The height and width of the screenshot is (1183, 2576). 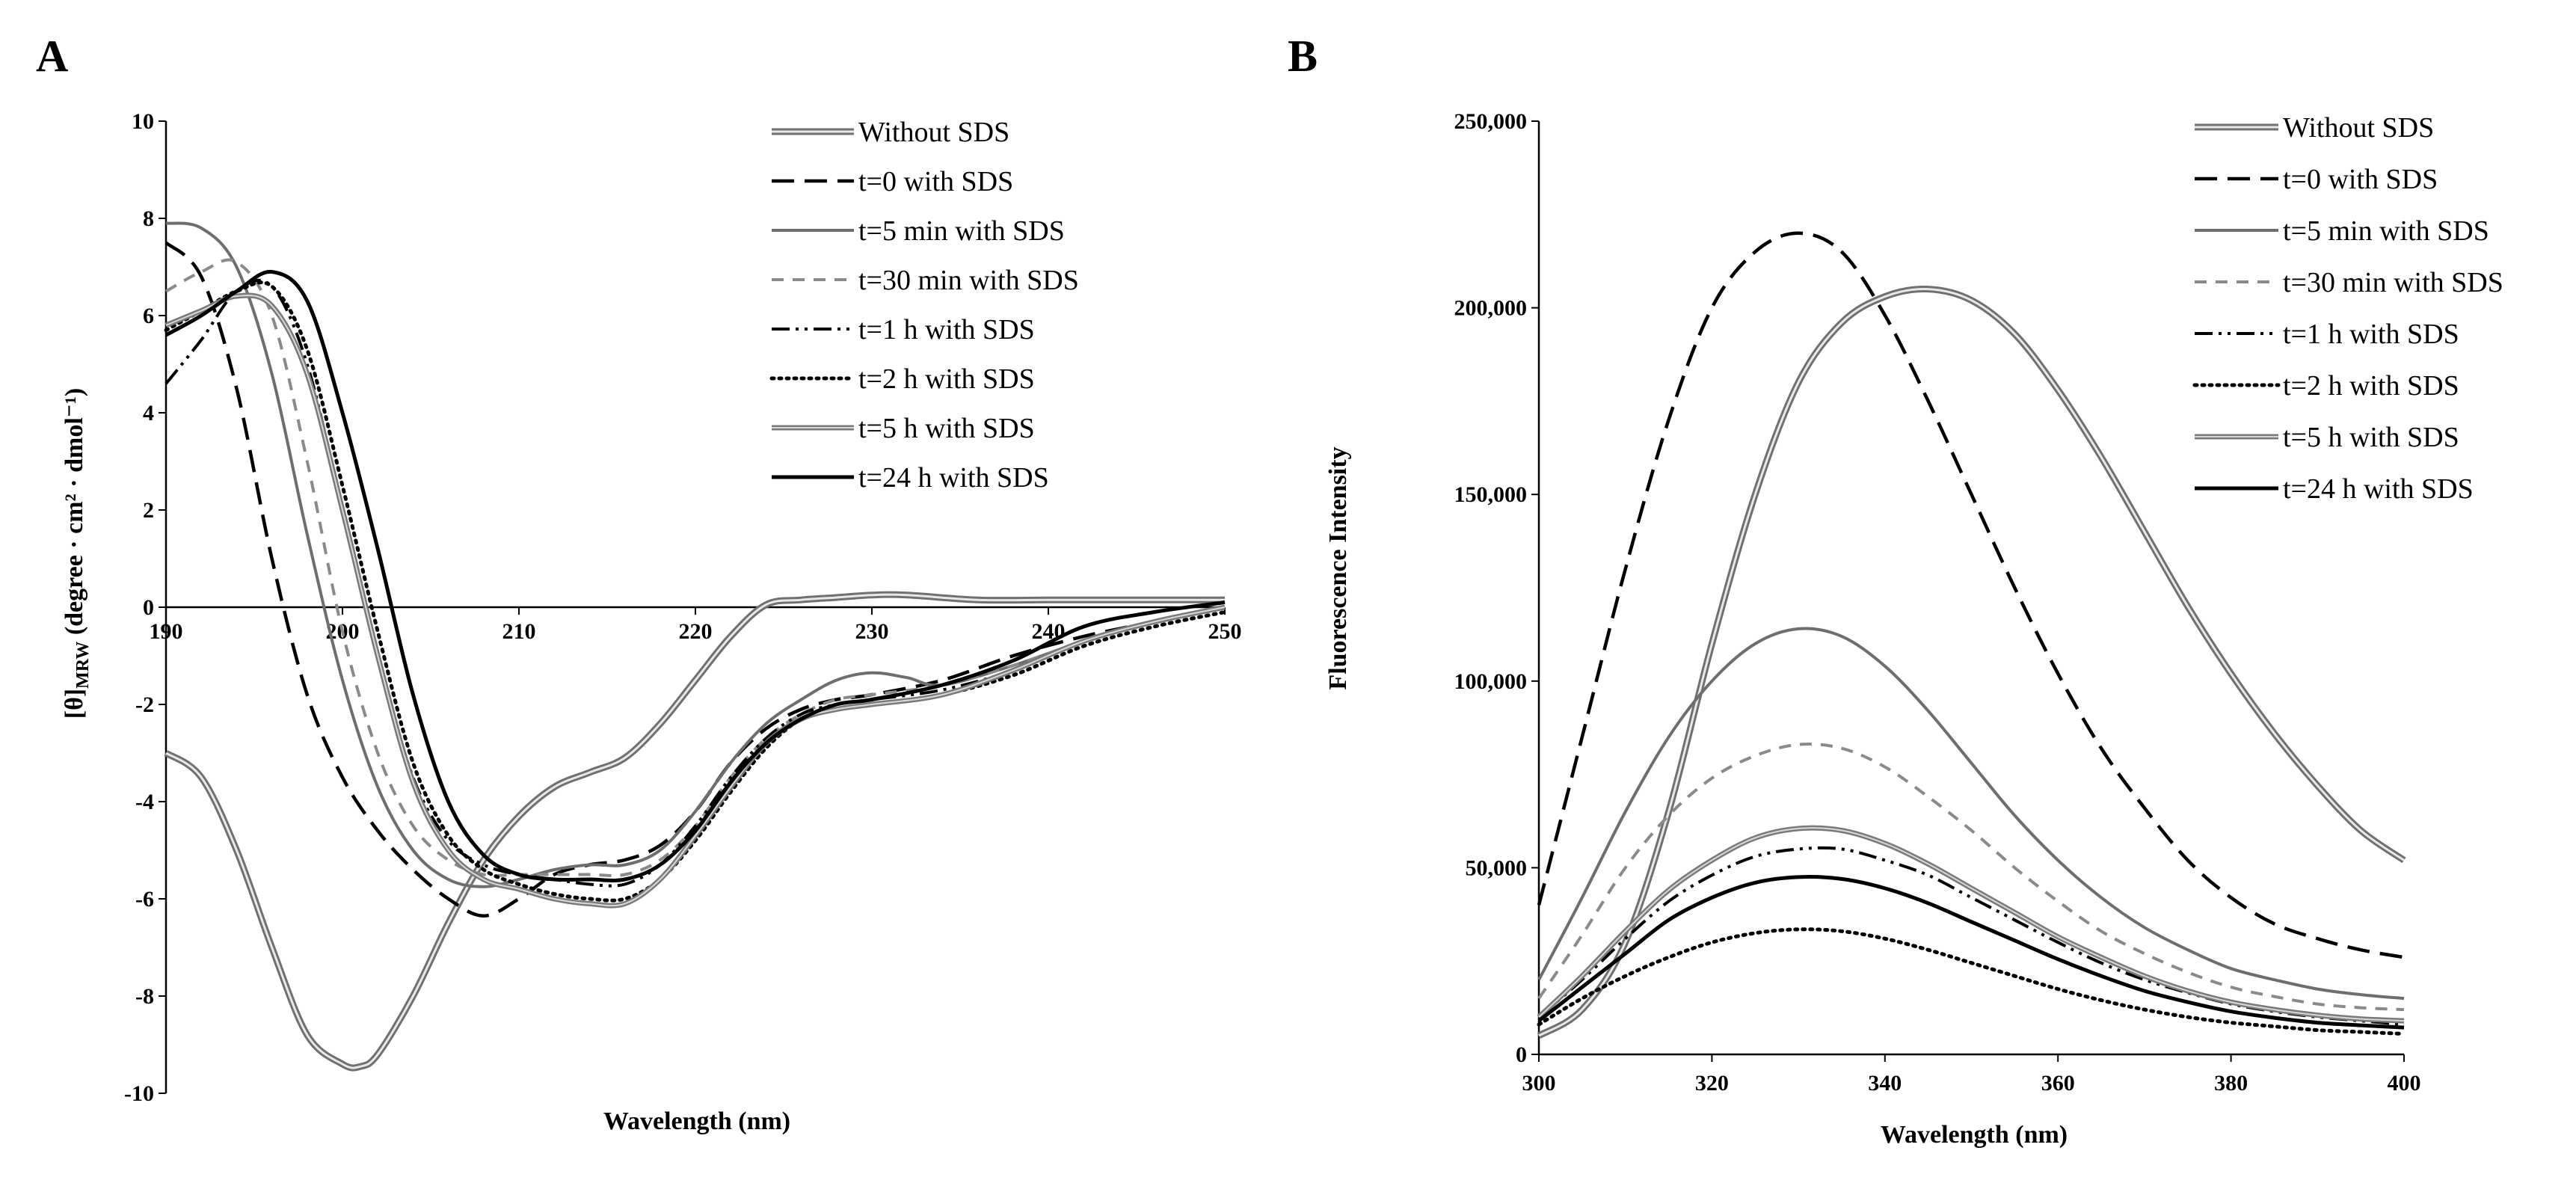 What do you see at coordinates (139, 1093) in the screenshot?
I see `panel-a-y-tick-label: -10` at bounding box center [139, 1093].